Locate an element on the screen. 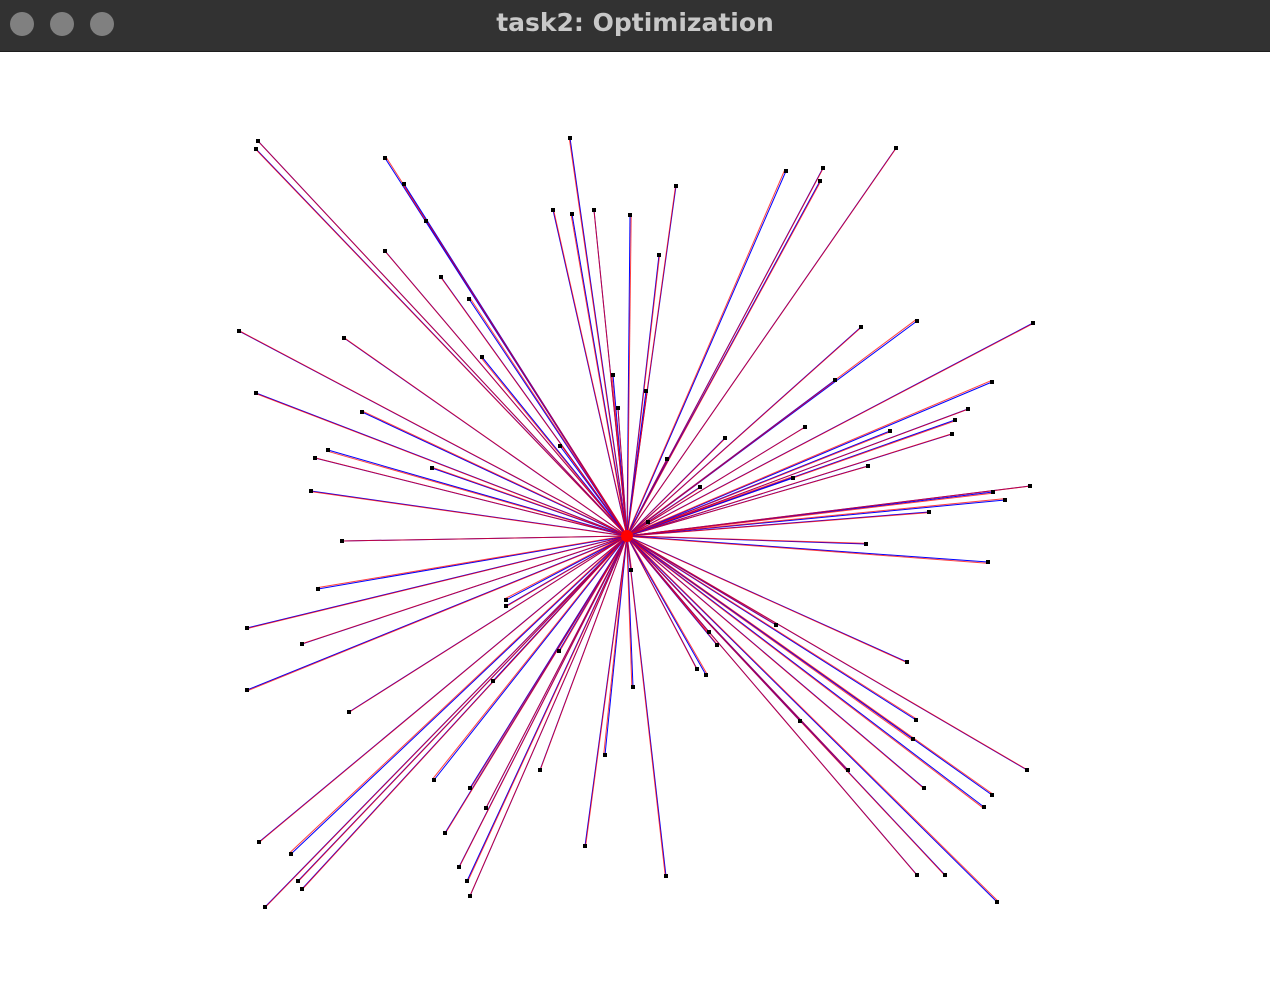 The image size is (1270, 1008). title-bar: task2: Optimization is located at coordinates (635, 26).